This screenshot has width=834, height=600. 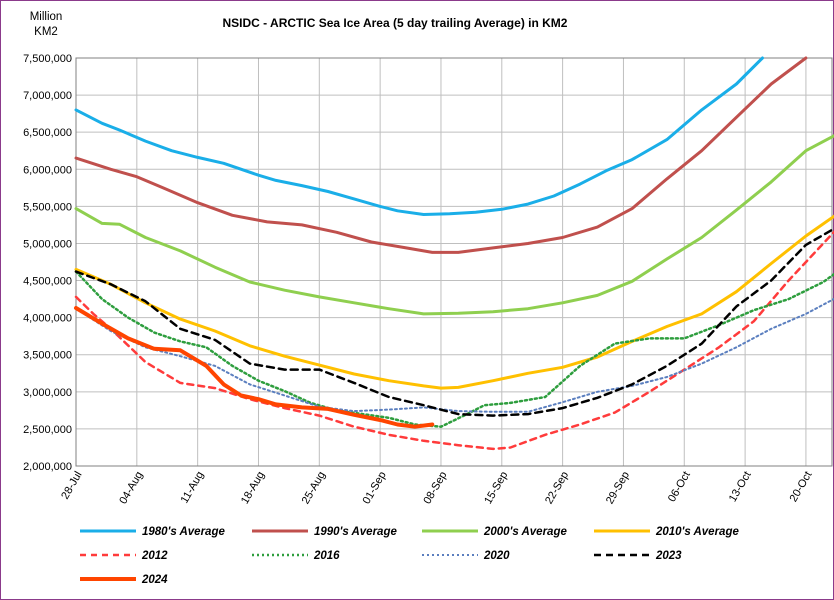 I want to click on y-tick-label: 5,000,000, so click(x=47, y=244).